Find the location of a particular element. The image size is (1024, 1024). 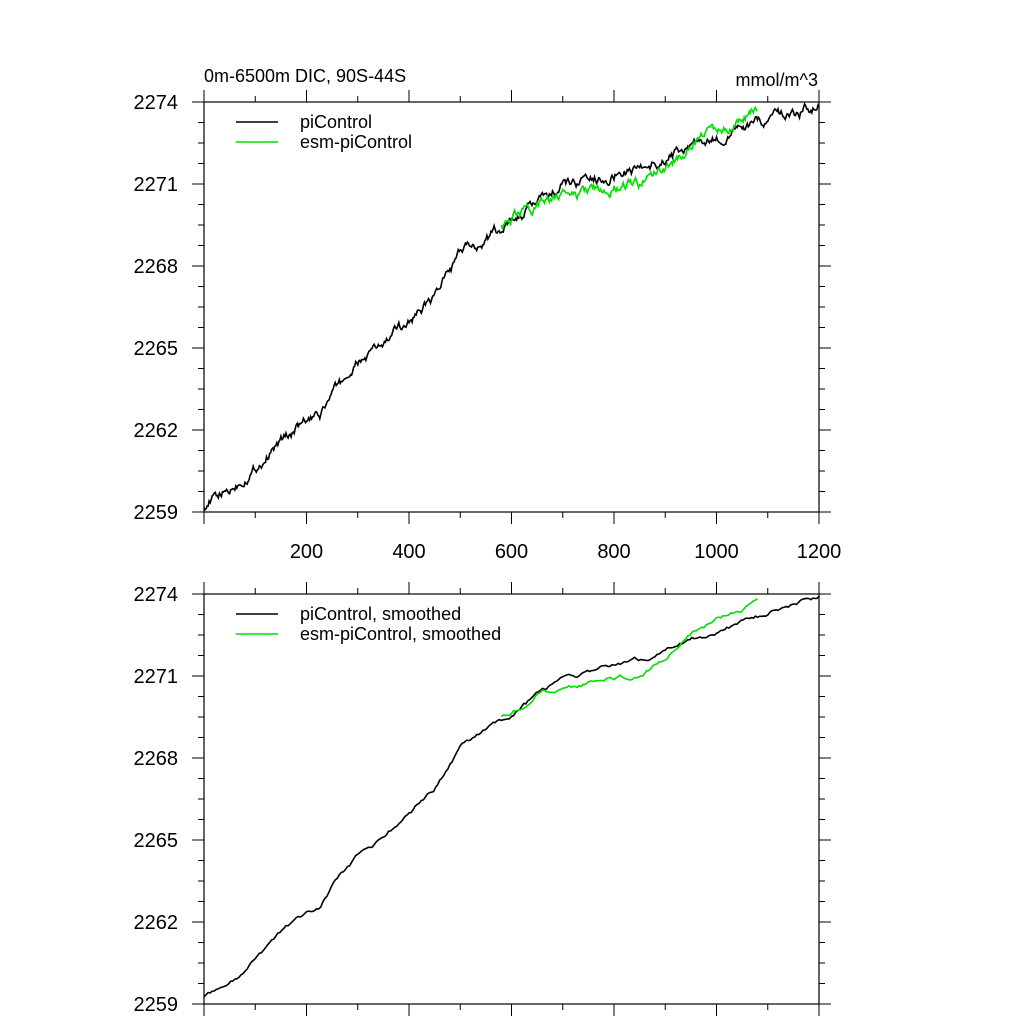

x-tick-label: 400 is located at coordinates (408, 552).